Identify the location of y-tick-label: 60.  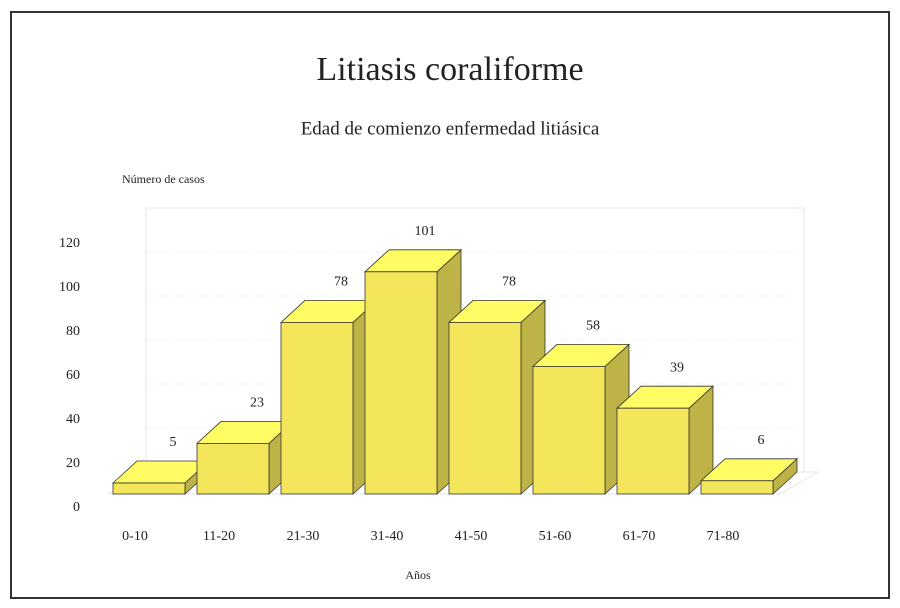
(73, 375).